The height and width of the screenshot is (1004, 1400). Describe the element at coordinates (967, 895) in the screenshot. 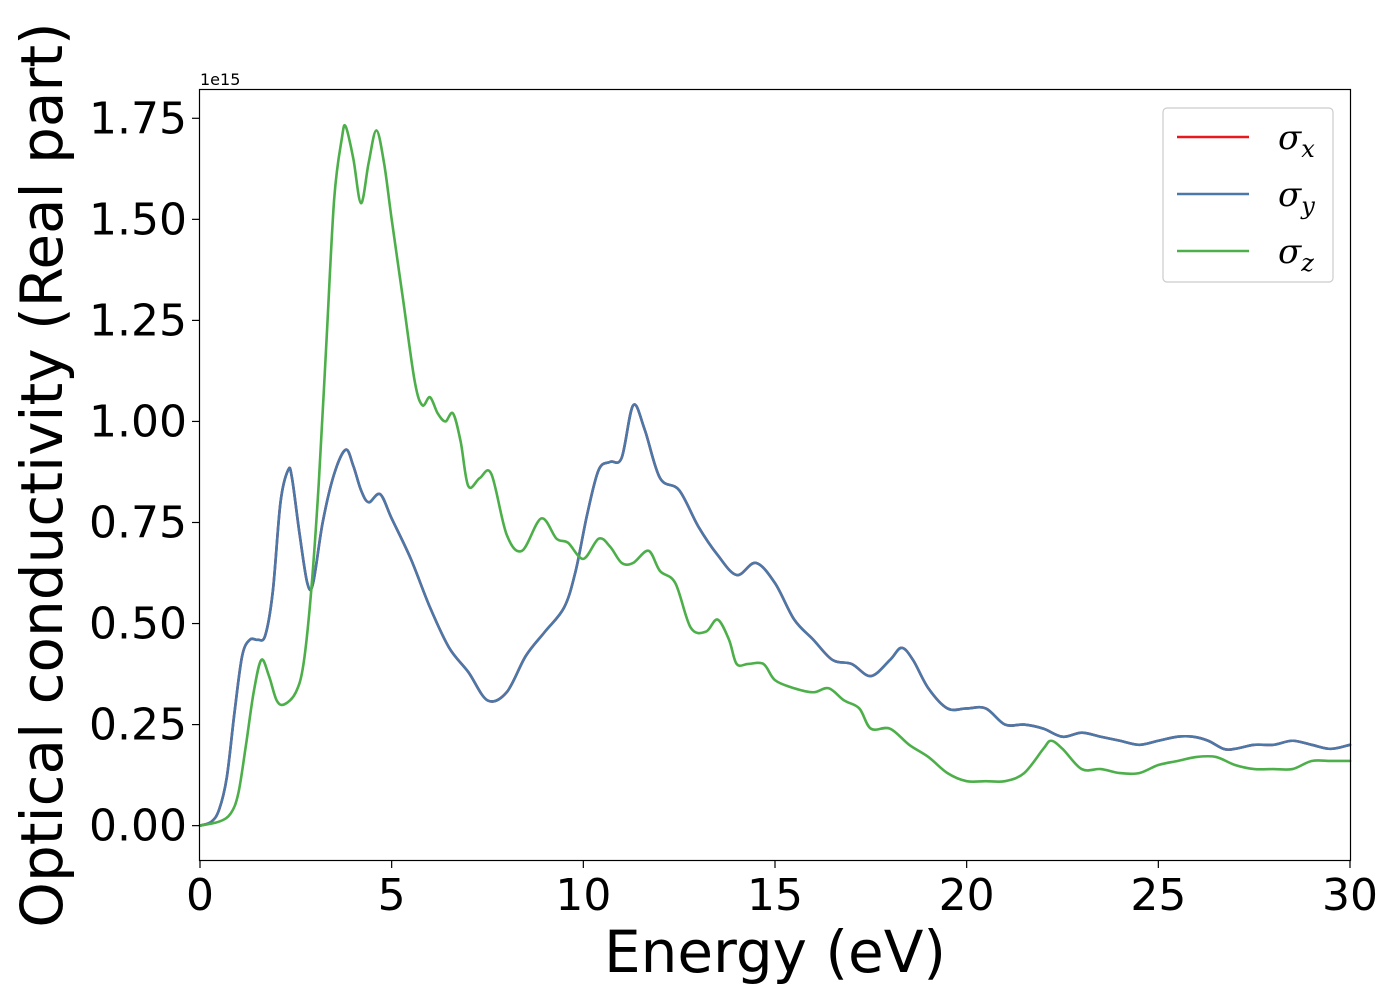

I see `x-tick-label: 20` at that location.